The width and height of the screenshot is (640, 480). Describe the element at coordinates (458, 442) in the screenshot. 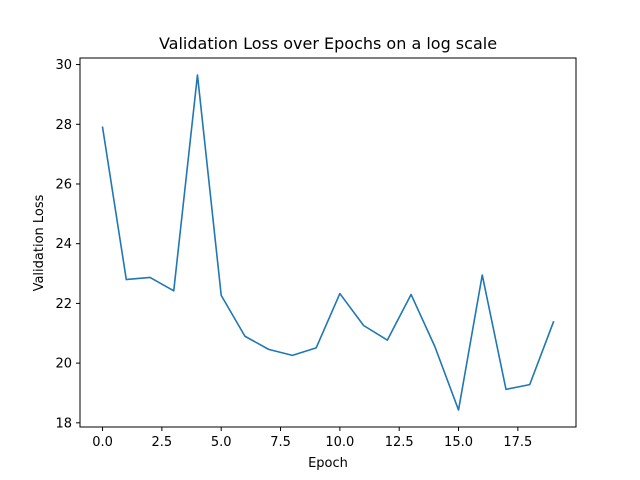

I see `x-tick-label: 15.0` at that location.